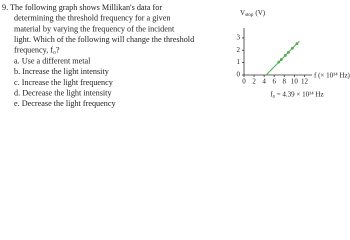 The height and width of the screenshot is (240, 350). Describe the element at coordinates (239, 62) in the screenshot. I see `y-tick-label: 1` at that location.